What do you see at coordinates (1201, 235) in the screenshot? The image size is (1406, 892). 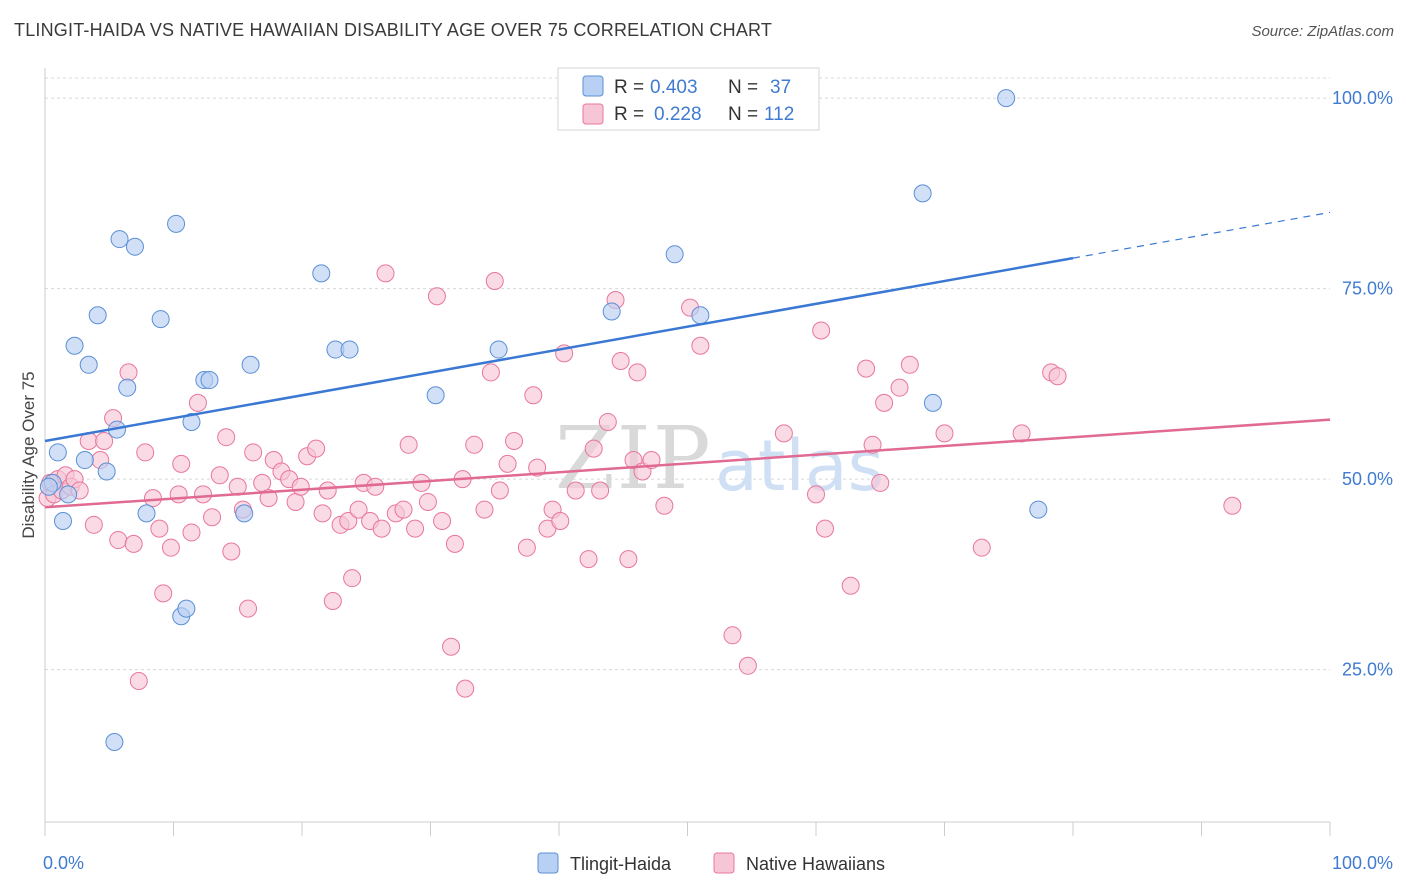 I see `tlingit-haida-trend-extension` at bounding box center [1201, 235].